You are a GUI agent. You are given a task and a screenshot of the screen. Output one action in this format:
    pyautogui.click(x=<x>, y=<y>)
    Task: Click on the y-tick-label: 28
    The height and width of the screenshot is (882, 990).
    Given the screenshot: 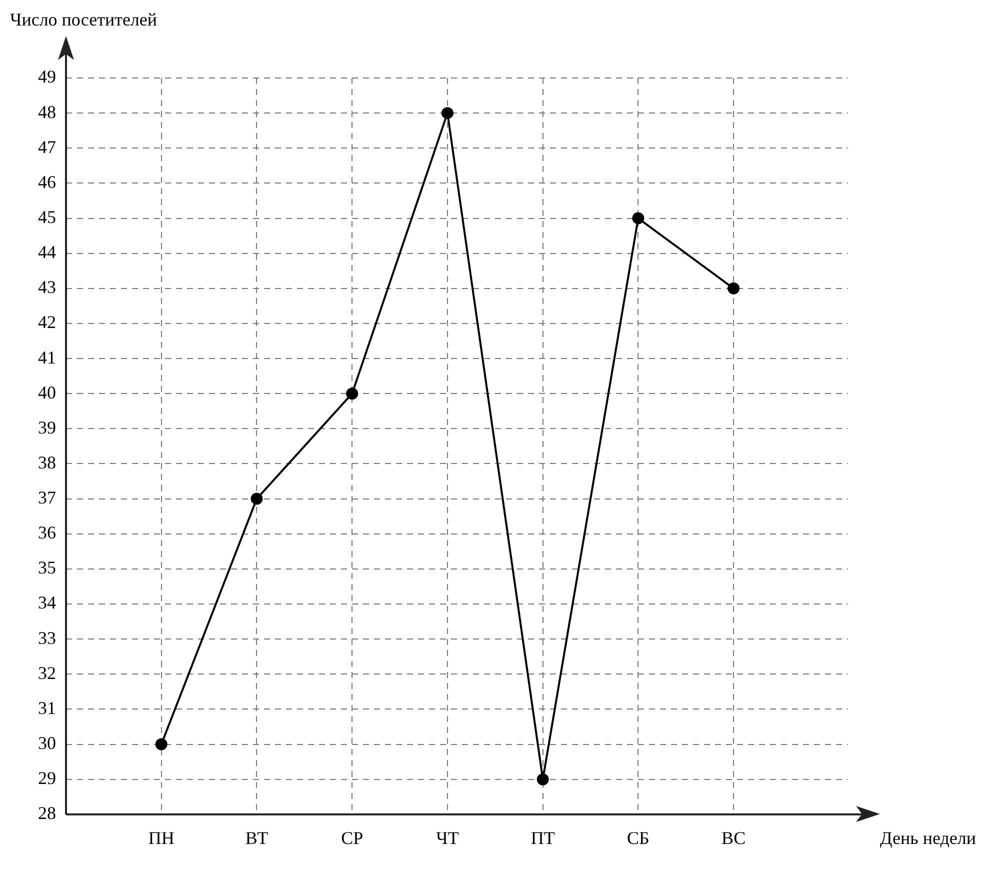 What is the action you would take?
    pyautogui.click(x=47, y=813)
    